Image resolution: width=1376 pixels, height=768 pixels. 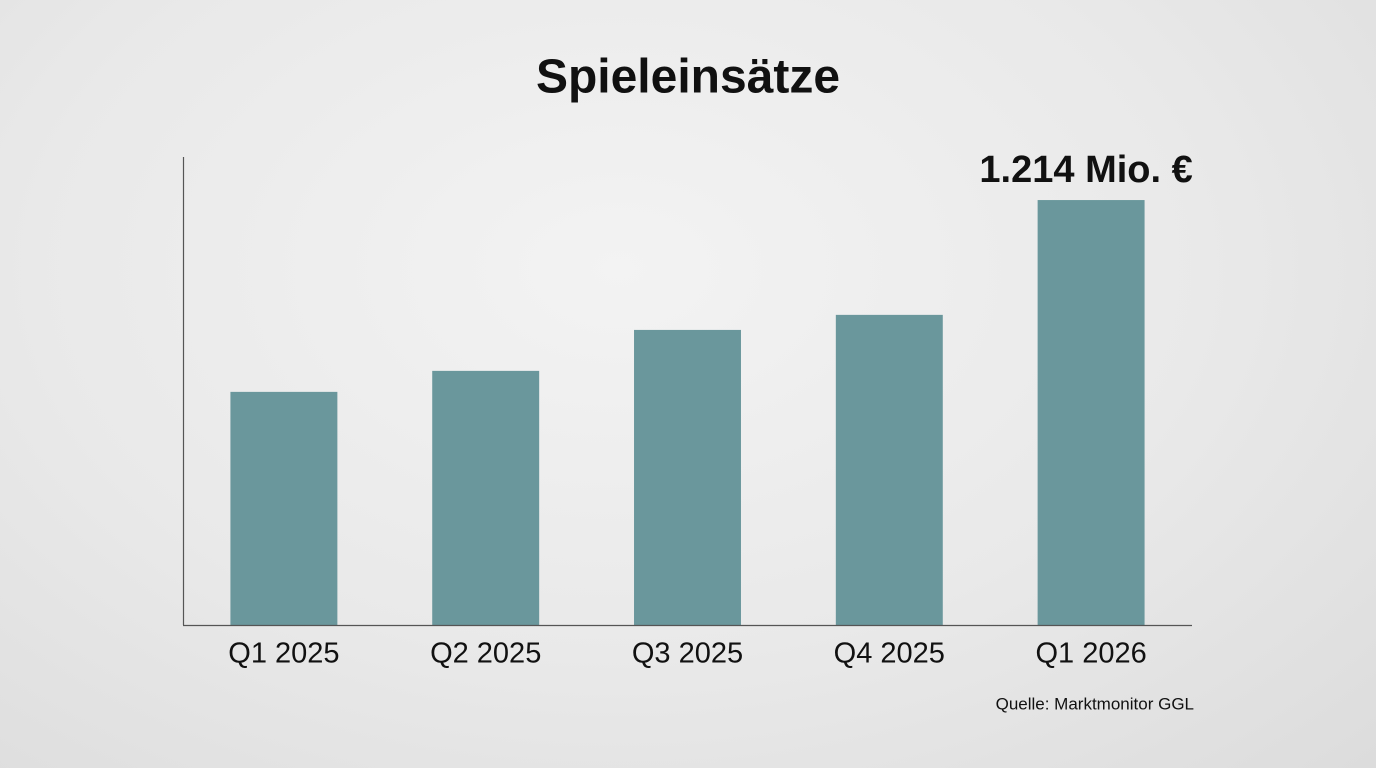 I want to click on x-tick-label: Q4 2025, so click(x=889, y=654).